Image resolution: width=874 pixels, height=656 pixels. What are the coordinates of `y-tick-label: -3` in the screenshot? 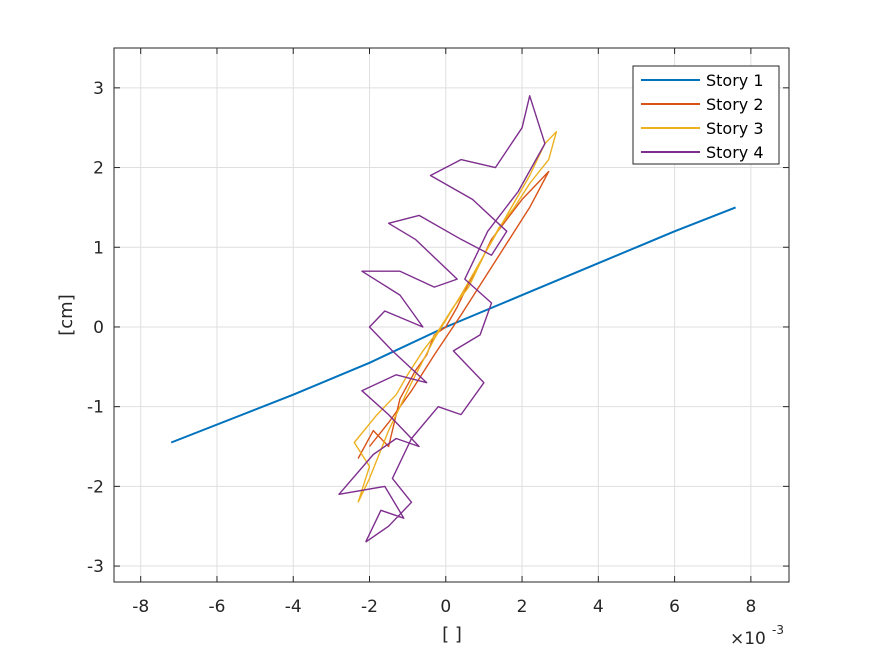 It's located at (95, 567).